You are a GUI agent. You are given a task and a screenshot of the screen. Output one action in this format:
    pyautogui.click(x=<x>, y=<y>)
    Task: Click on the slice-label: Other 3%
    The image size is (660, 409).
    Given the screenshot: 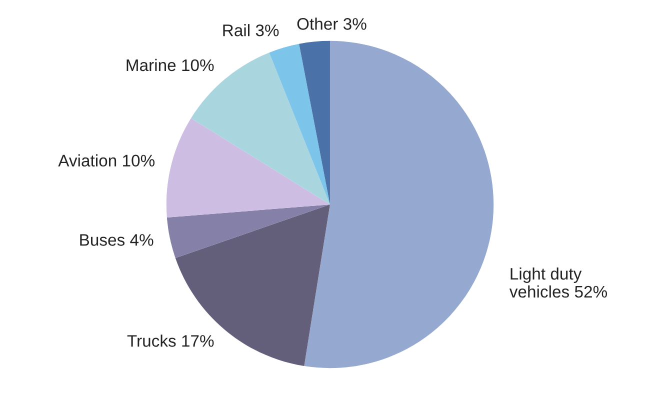 What is the action you would take?
    pyautogui.click(x=331, y=24)
    